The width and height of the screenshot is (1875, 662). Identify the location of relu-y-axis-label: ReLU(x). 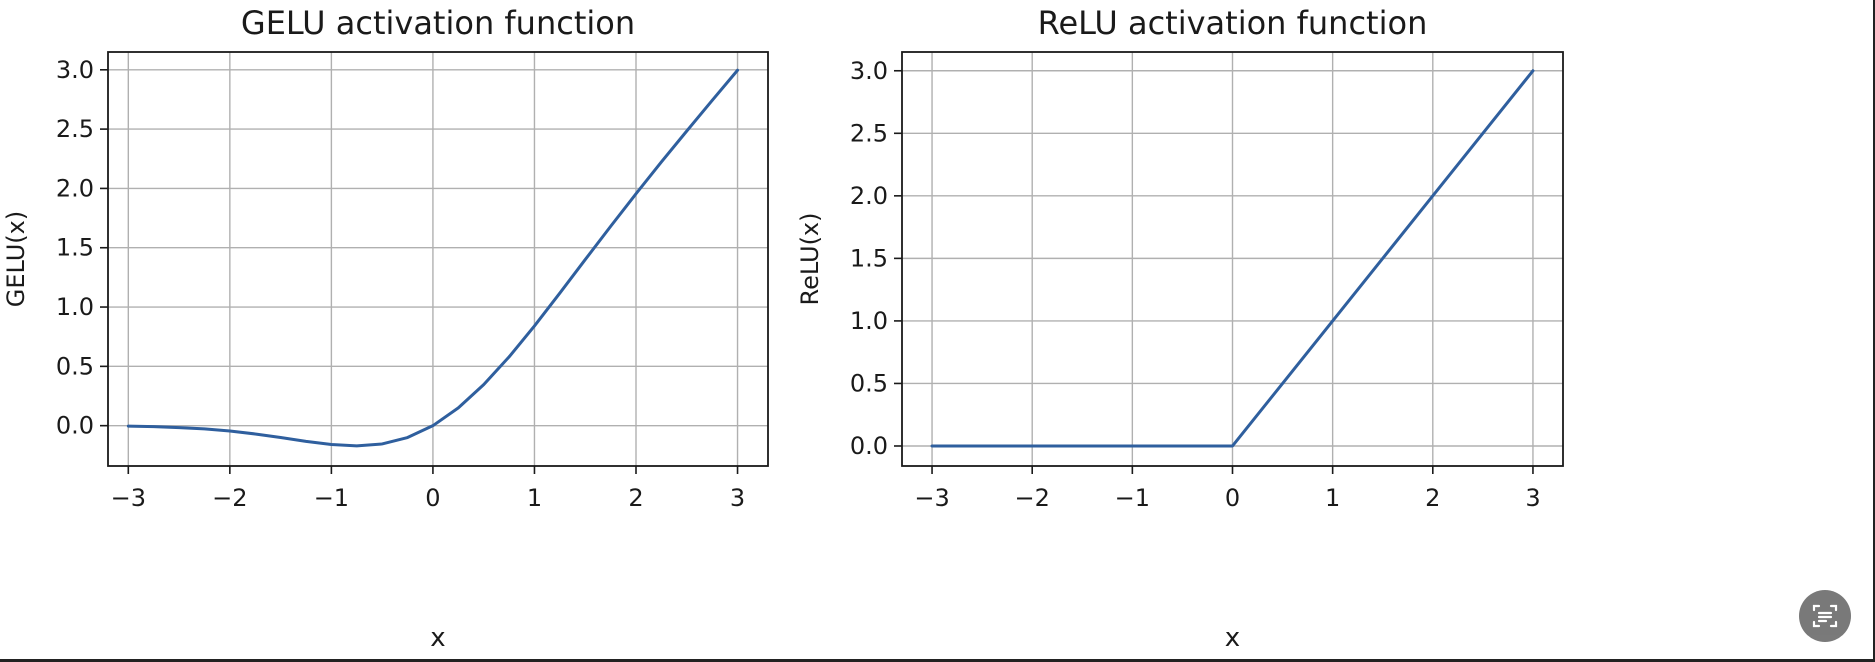
(810, 258).